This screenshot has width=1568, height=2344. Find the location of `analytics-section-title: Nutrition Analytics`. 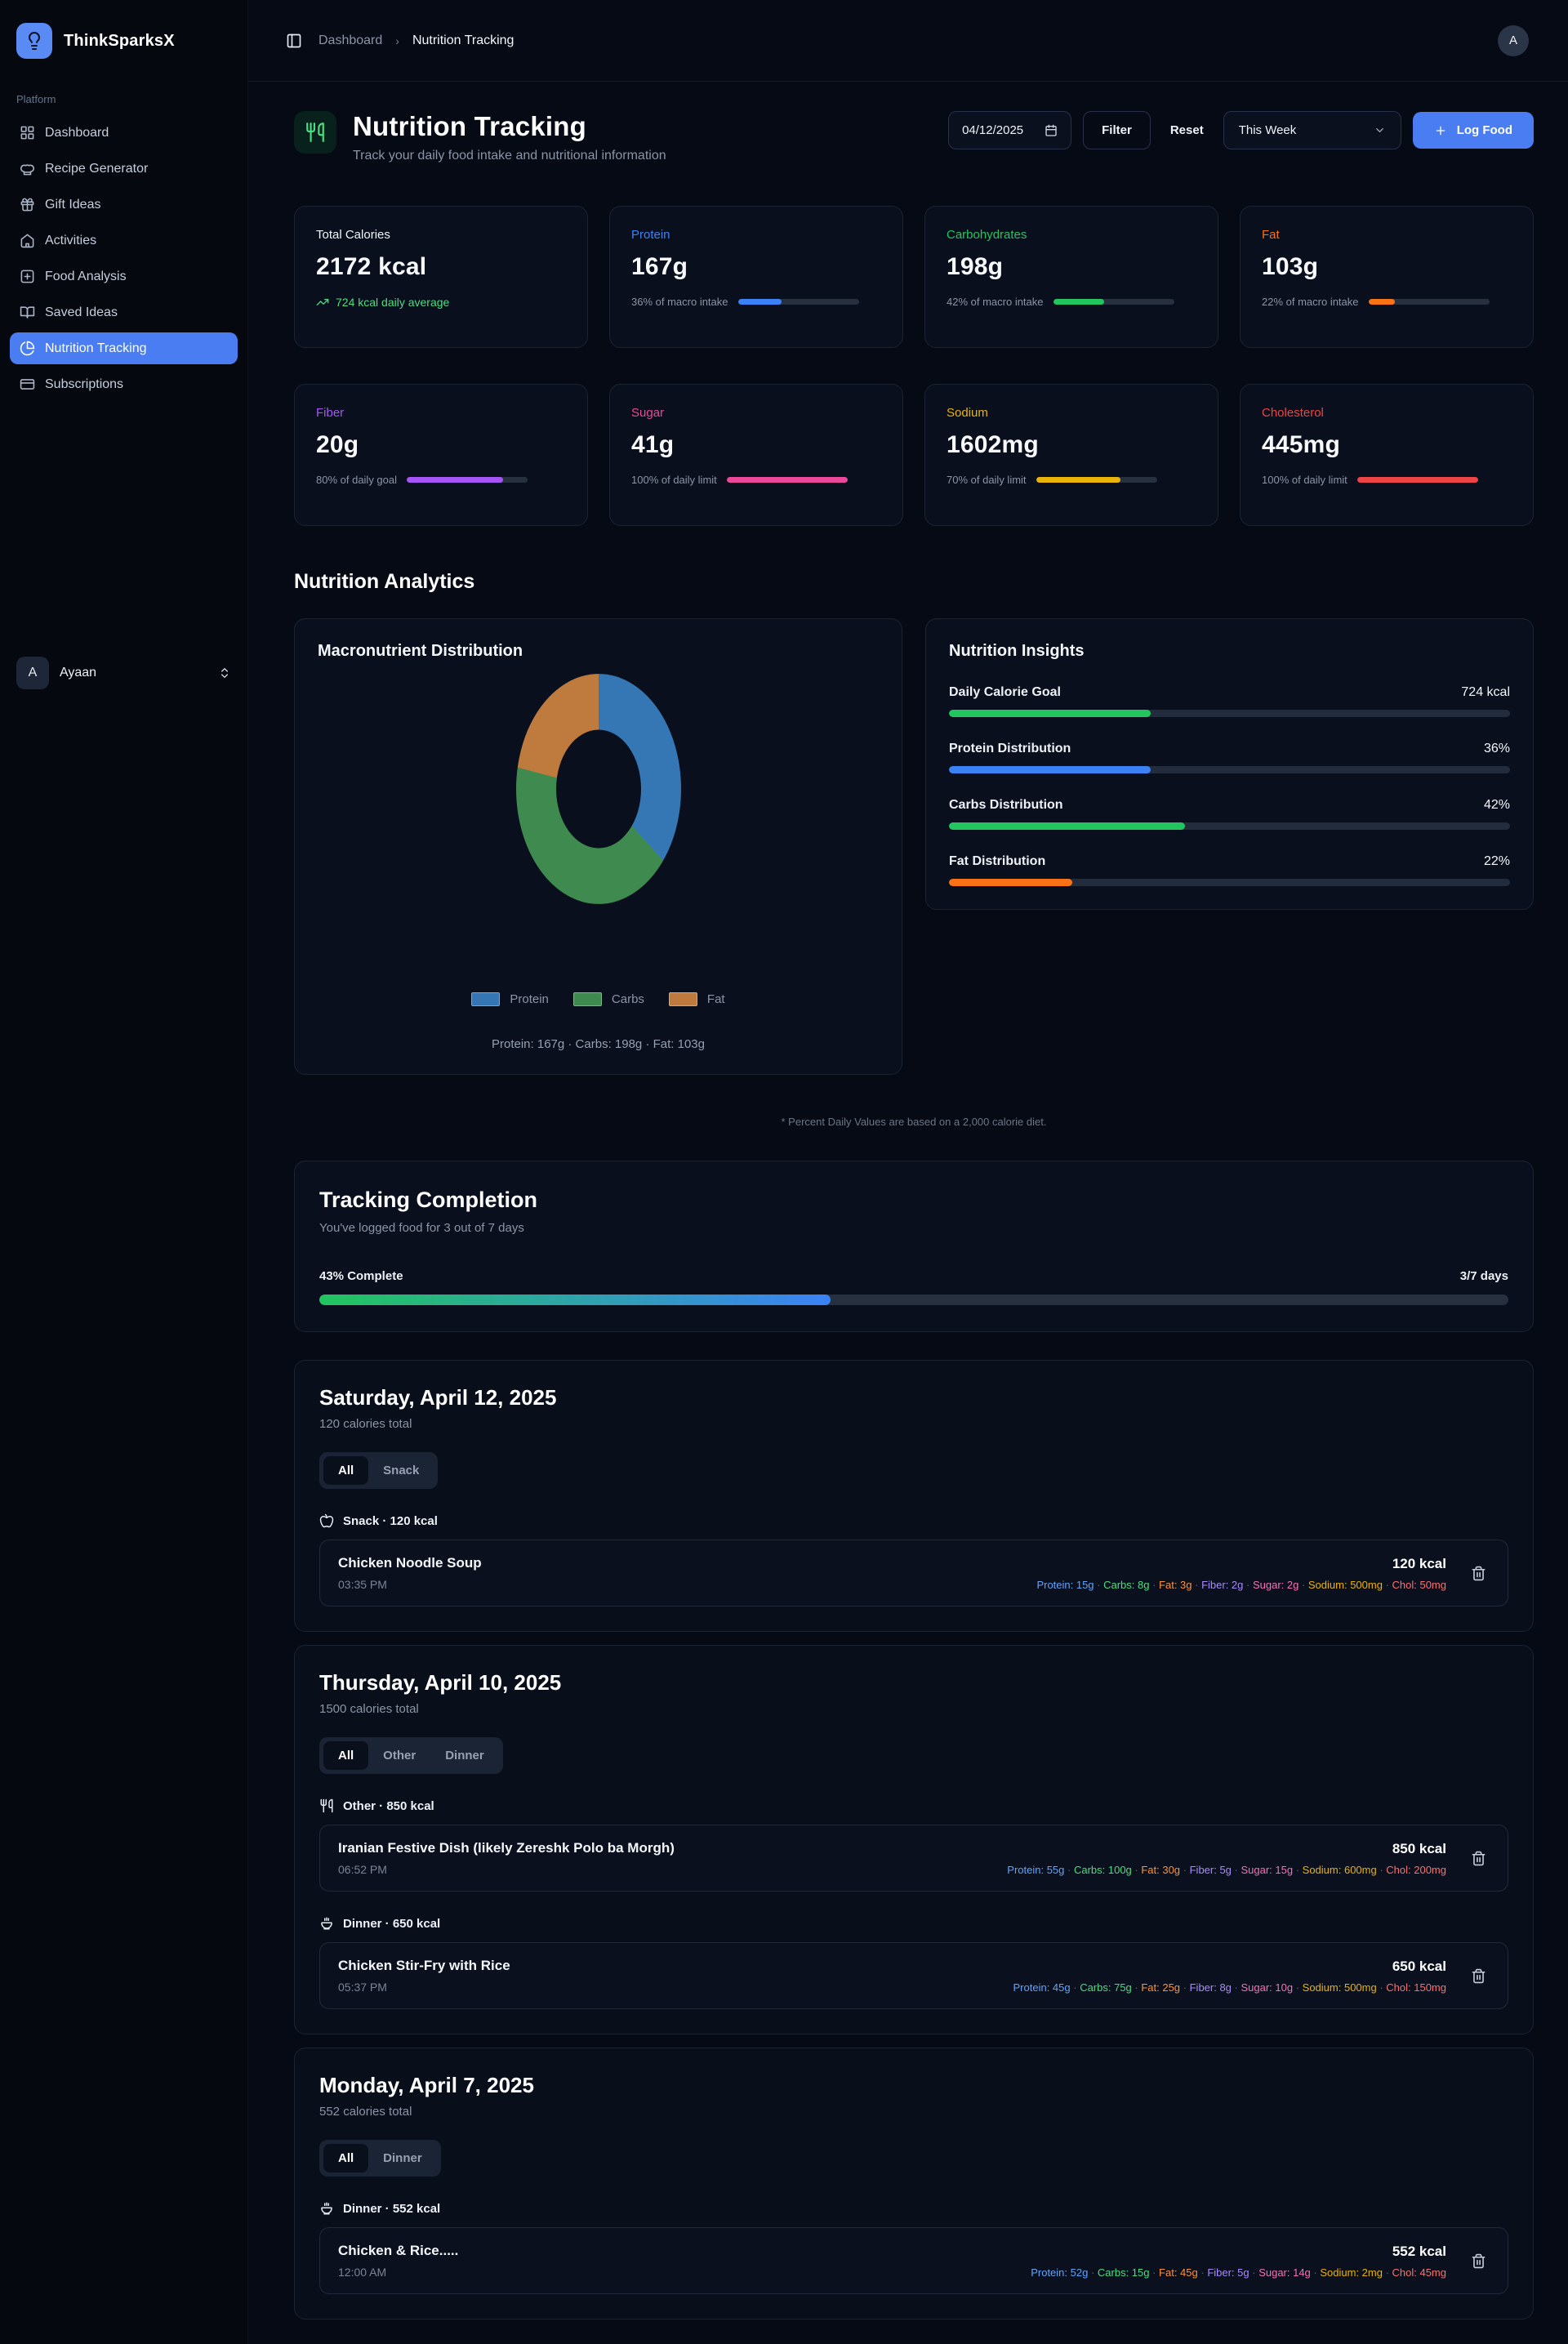

analytics-section-title: Nutrition Analytics is located at coordinates (384, 581).